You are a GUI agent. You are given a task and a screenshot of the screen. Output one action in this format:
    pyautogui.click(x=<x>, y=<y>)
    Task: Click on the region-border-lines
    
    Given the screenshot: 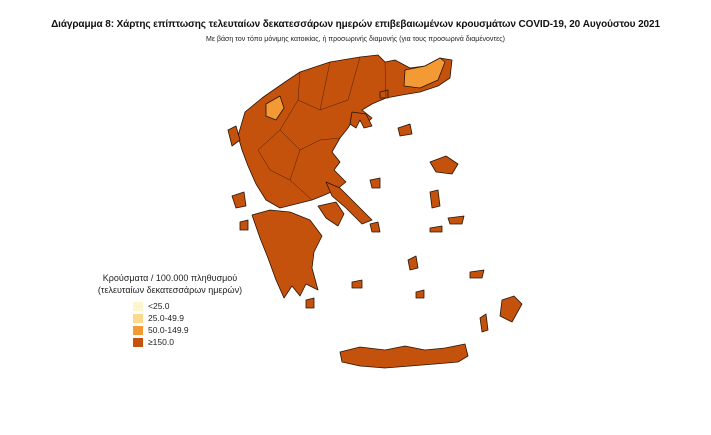 What is the action you would take?
    pyautogui.click(x=322, y=128)
    